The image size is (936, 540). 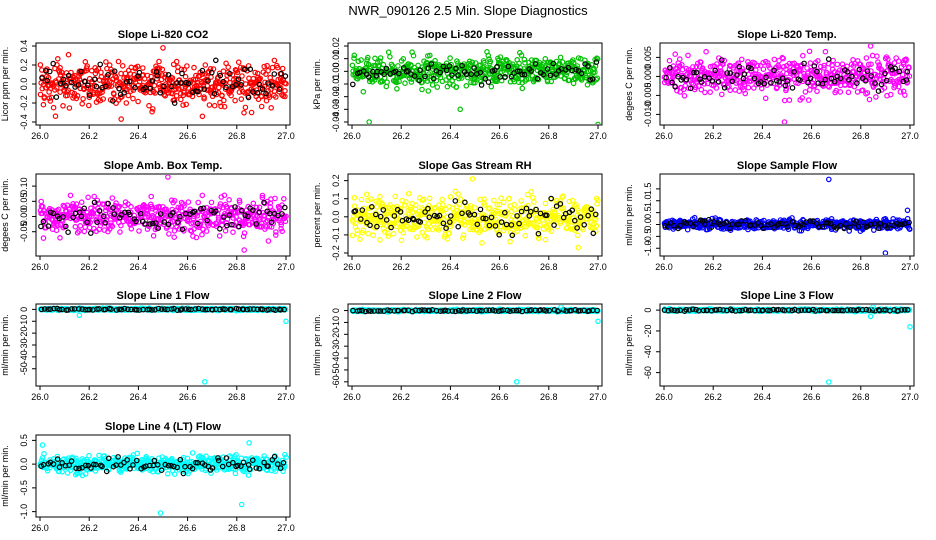 What do you see at coordinates (648, 76) in the screenshot?
I see `y-tick-label: 0.000` at bounding box center [648, 76].